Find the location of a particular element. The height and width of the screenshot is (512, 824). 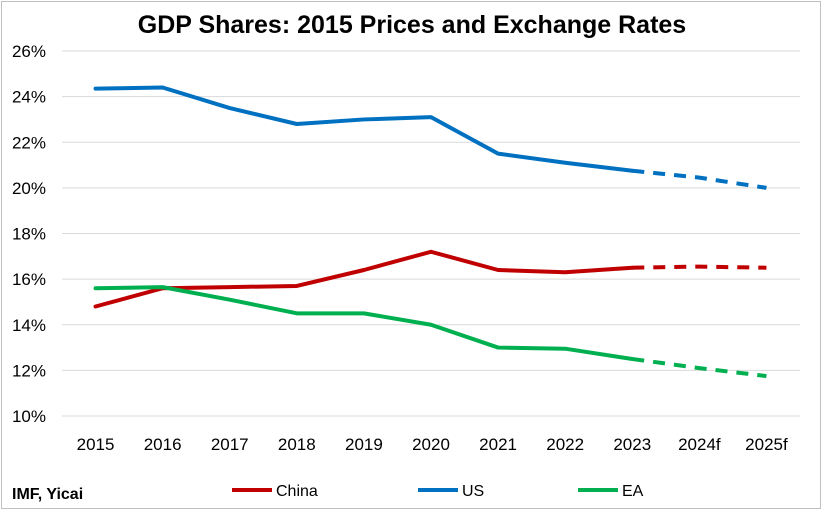

legend-label-china: China is located at coordinates (297, 491).